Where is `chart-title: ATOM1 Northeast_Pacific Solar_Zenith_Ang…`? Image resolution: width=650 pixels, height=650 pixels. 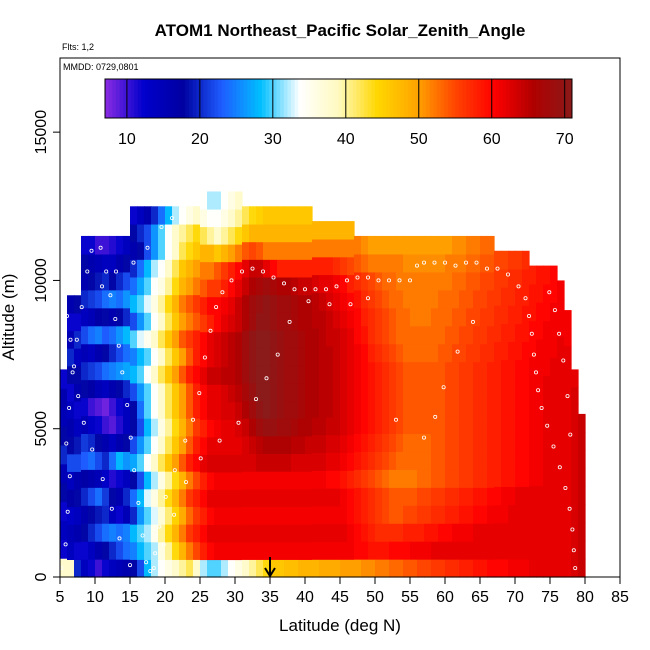
chart-title: ATOM1 Northeast_Pacific Solar_Zenith_Ang… is located at coordinates (340, 30).